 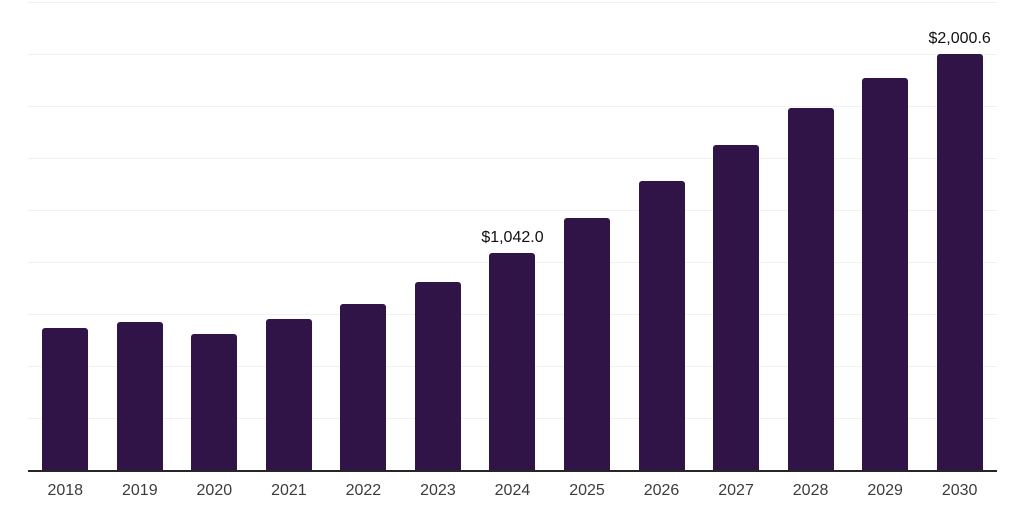 What do you see at coordinates (438, 236) in the screenshot?
I see `bar-slot-2023` at bounding box center [438, 236].